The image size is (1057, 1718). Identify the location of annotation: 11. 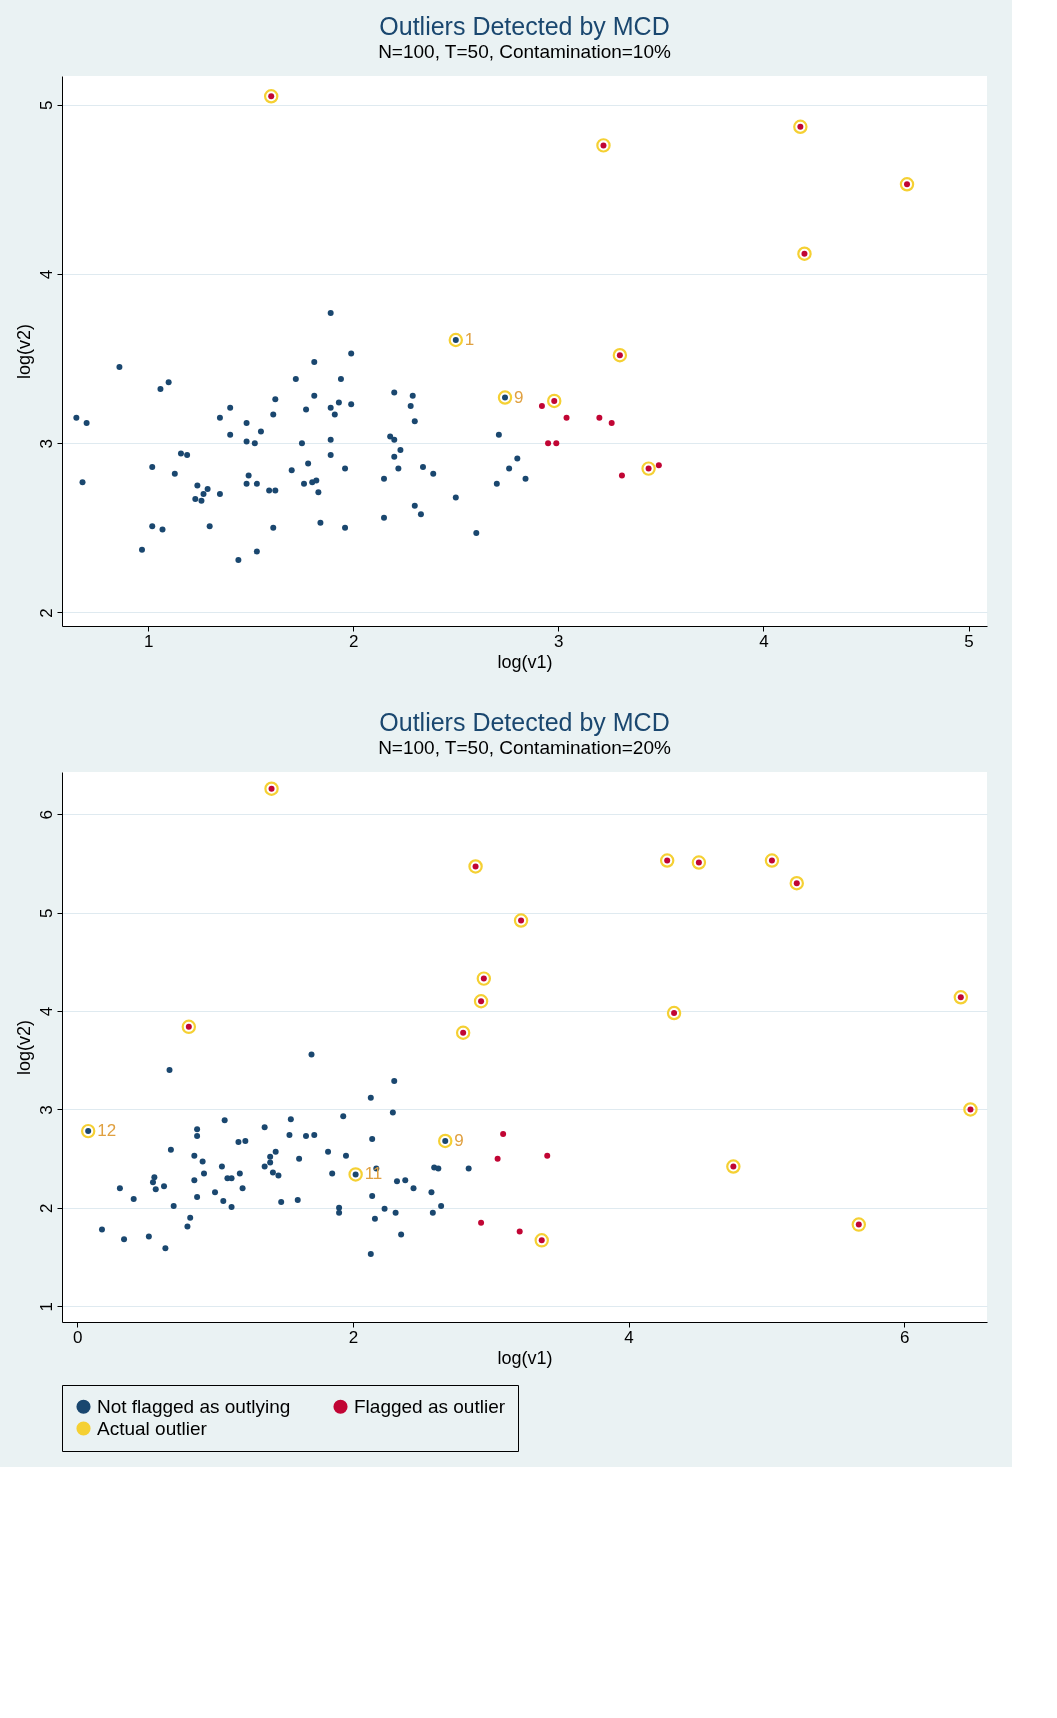
(373, 1174).